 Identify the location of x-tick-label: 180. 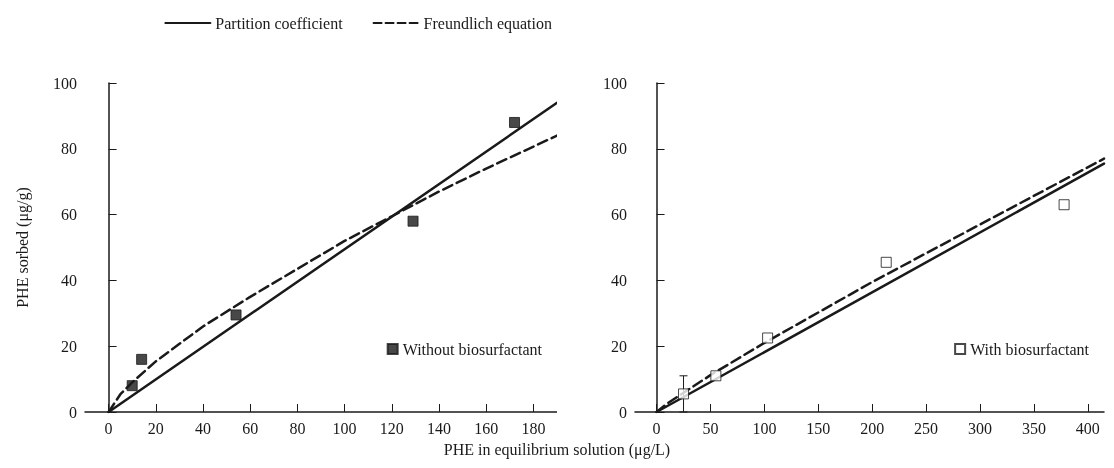
(533, 428).